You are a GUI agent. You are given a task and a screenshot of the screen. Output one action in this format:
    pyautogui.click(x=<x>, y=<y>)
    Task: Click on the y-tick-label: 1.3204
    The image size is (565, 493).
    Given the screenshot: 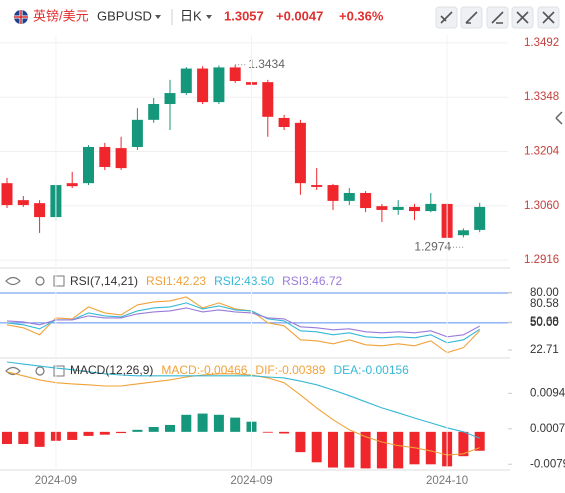 What is the action you would take?
    pyautogui.click(x=542, y=152)
    